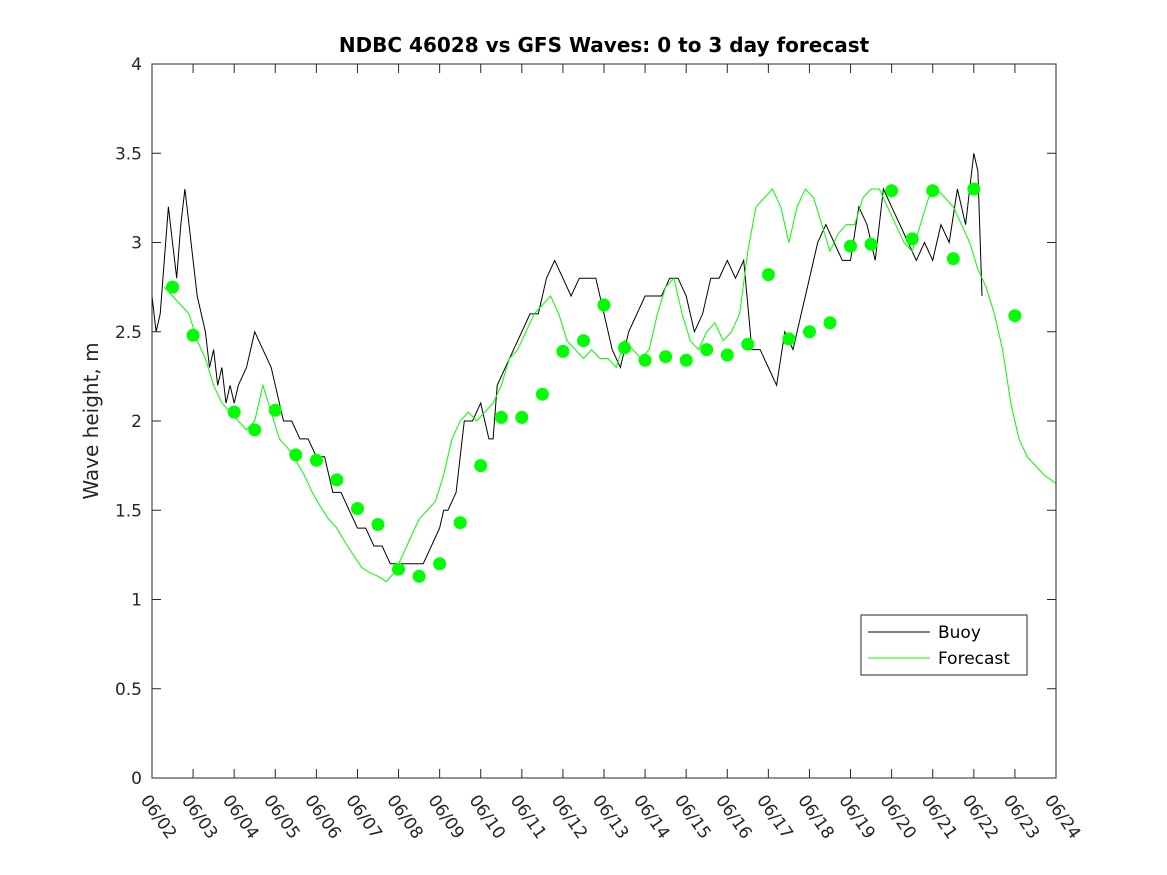 This screenshot has height=875, width=1167. Describe the element at coordinates (856, 817) in the screenshot. I see `x-tick-label-17: 06/19` at that location.